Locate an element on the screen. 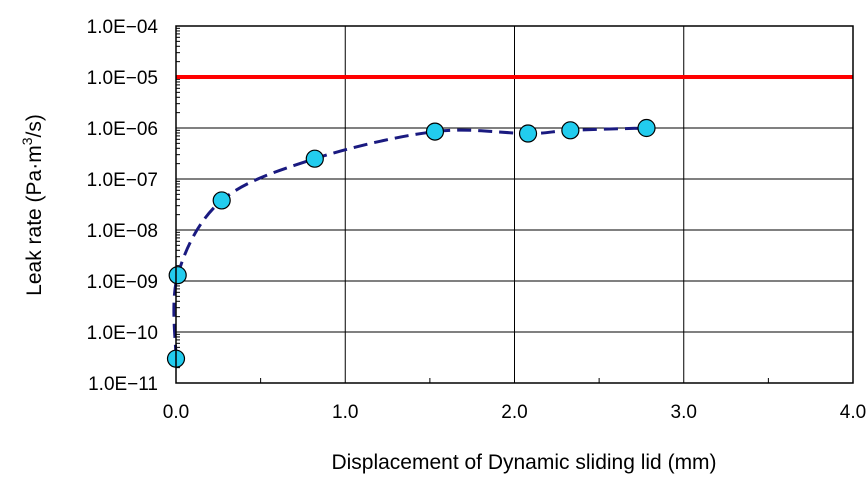  y-axis-title-suffix: /s) is located at coordinates (34, 125).